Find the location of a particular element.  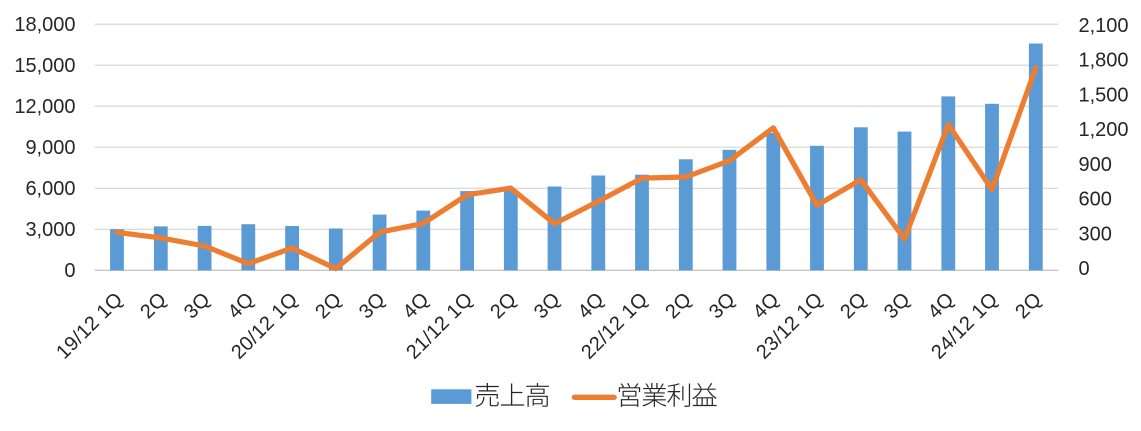

svg-text: 900 is located at coordinates (1095, 165).